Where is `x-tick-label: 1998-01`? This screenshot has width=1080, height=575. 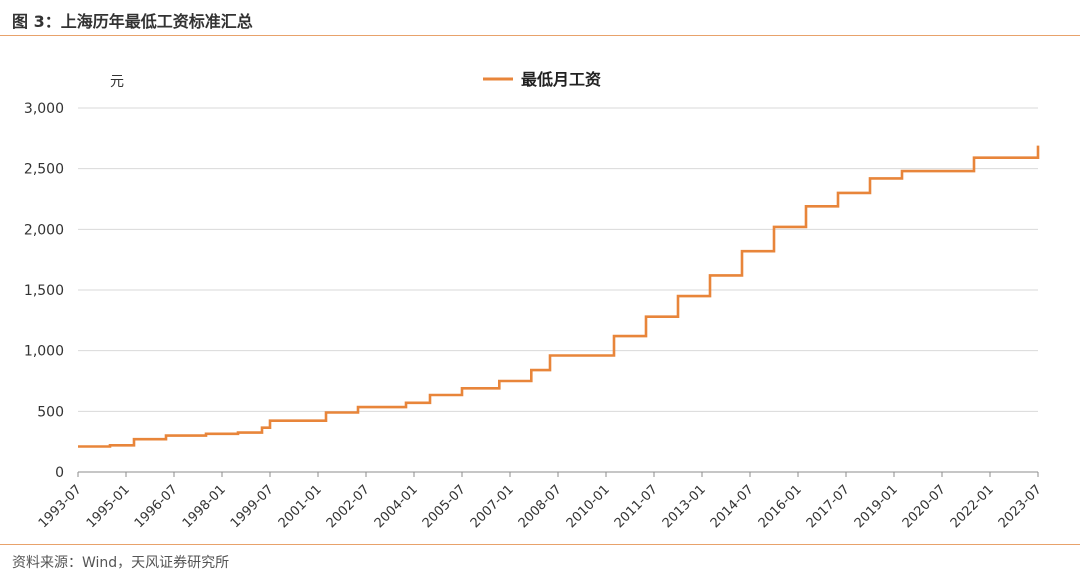
x-tick-label: 1998-01 is located at coordinates (204, 506).